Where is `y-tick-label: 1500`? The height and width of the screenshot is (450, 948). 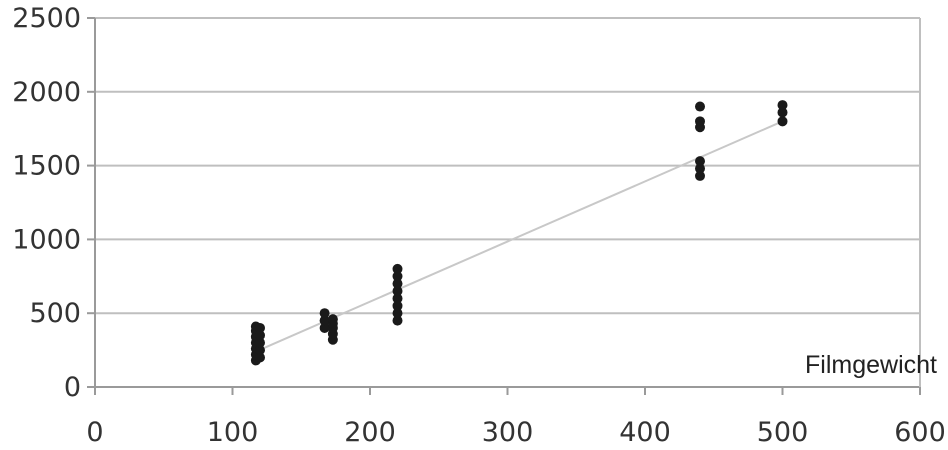 y-tick-label: 1500 is located at coordinates (46, 166).